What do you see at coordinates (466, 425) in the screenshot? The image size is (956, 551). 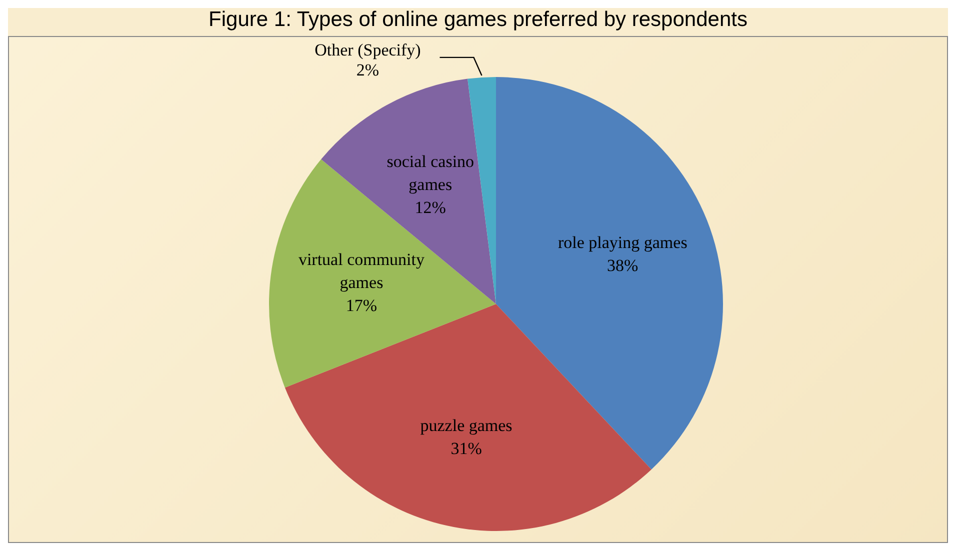 I see `slice-label: puzzle games` at bounding box center [466, 425].